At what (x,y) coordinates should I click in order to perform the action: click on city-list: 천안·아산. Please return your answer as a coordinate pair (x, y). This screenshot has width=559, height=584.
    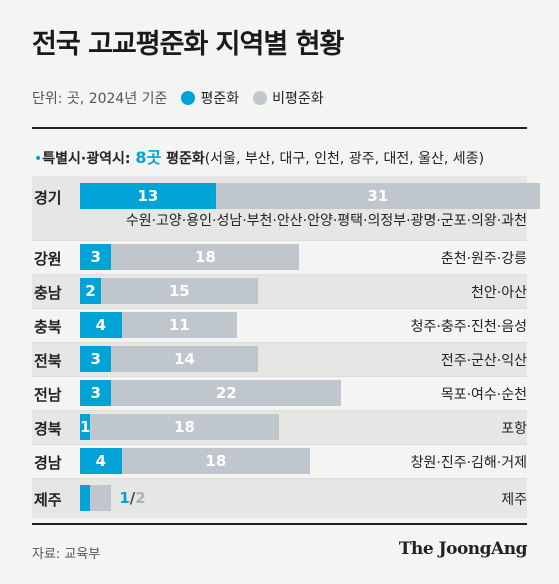
    Looking at the image, I should click on (499, 293).